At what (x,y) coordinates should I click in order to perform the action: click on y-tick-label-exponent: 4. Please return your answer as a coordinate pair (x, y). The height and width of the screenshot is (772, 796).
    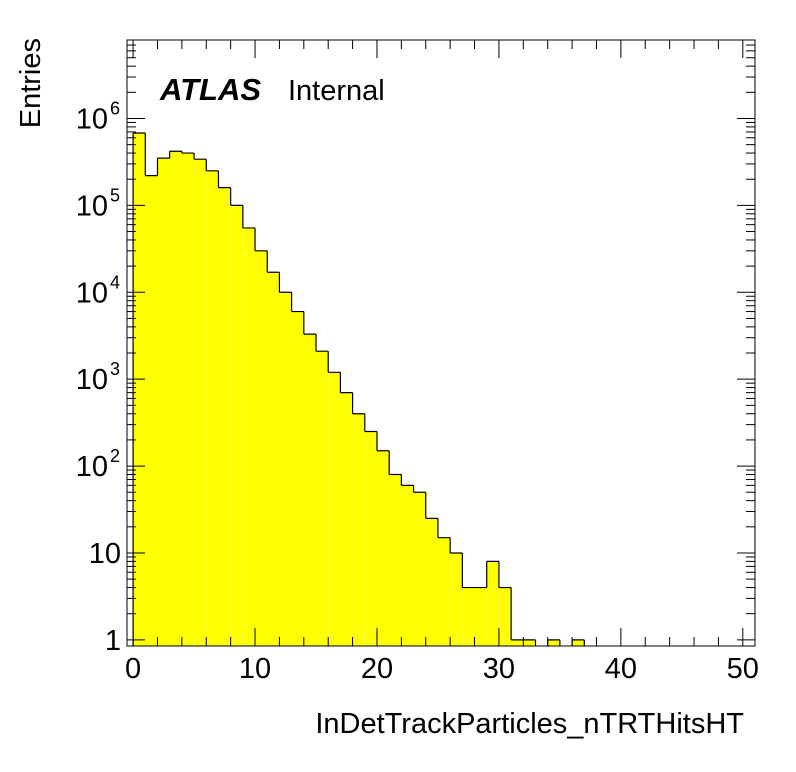
    Looking at the image, I should click on (115, 282).